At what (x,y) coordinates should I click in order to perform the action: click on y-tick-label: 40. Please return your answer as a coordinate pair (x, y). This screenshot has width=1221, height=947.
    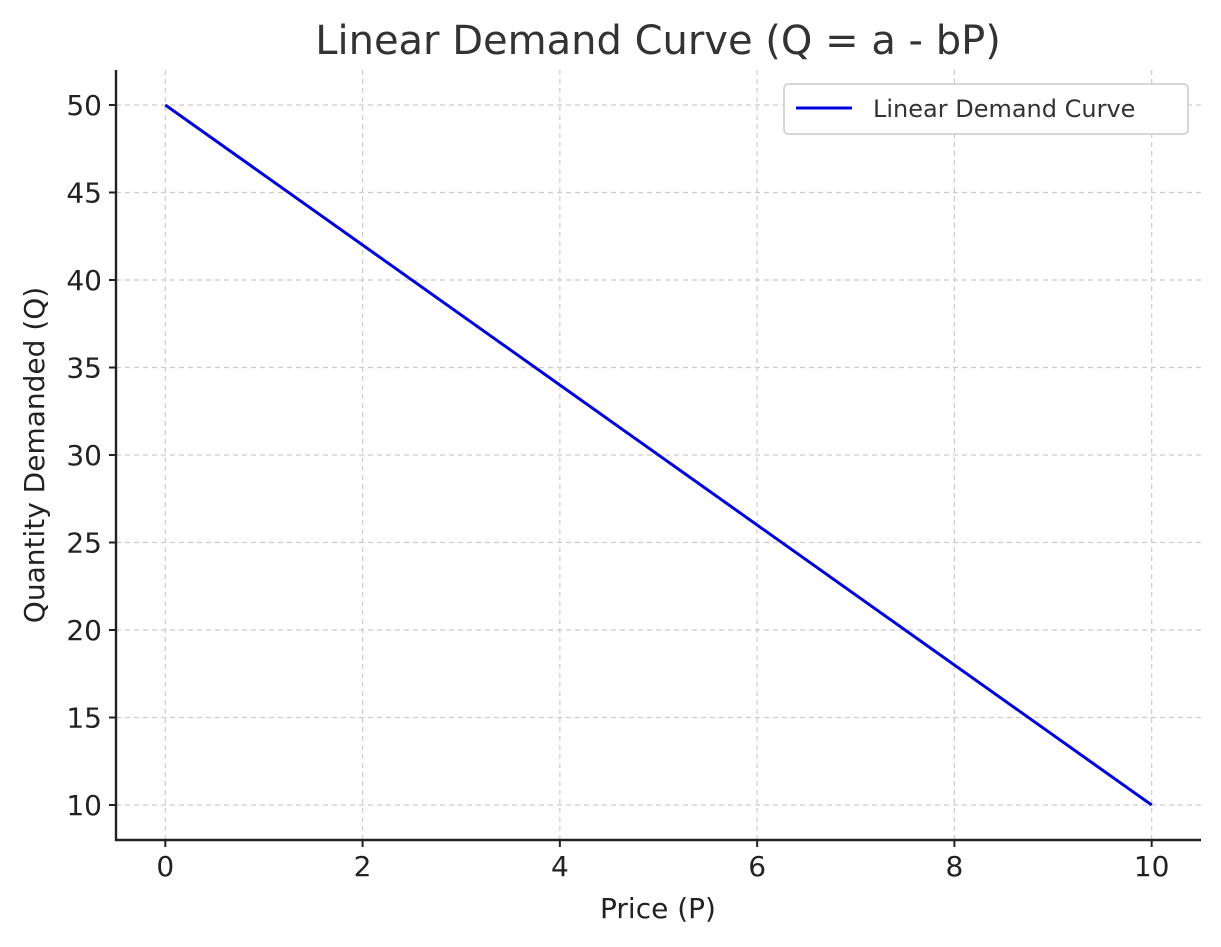
    Looking at the image, I should click on (84, 280).